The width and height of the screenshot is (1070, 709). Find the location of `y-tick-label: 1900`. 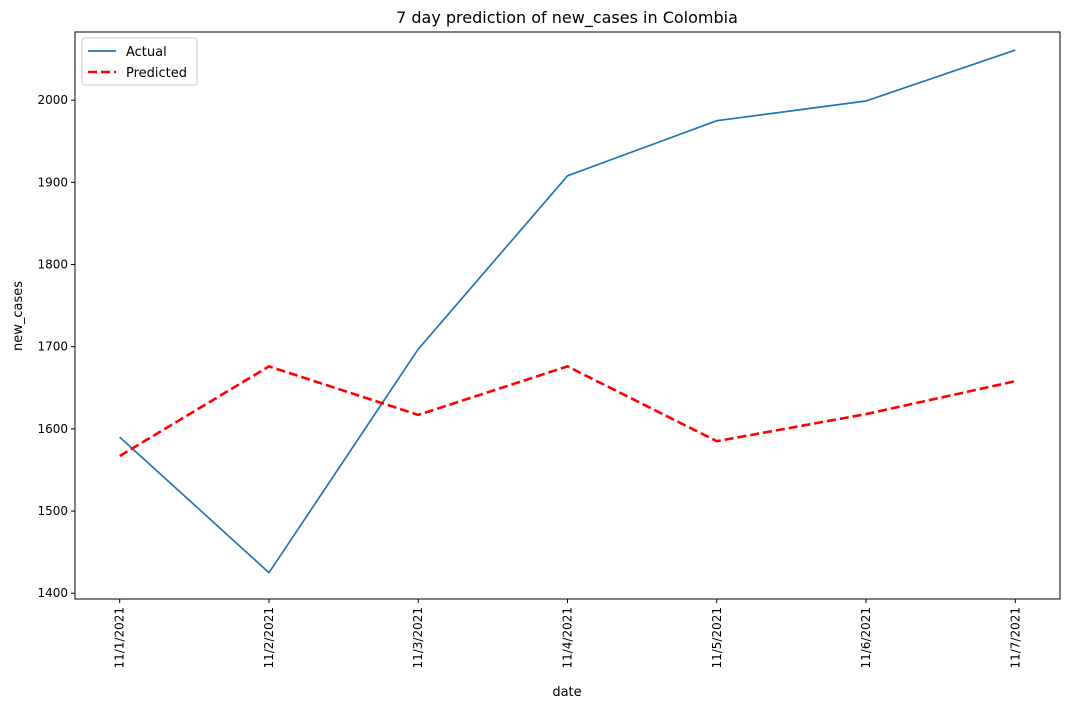

y-tick-label: 1900 is located at coordinates (52, 182).